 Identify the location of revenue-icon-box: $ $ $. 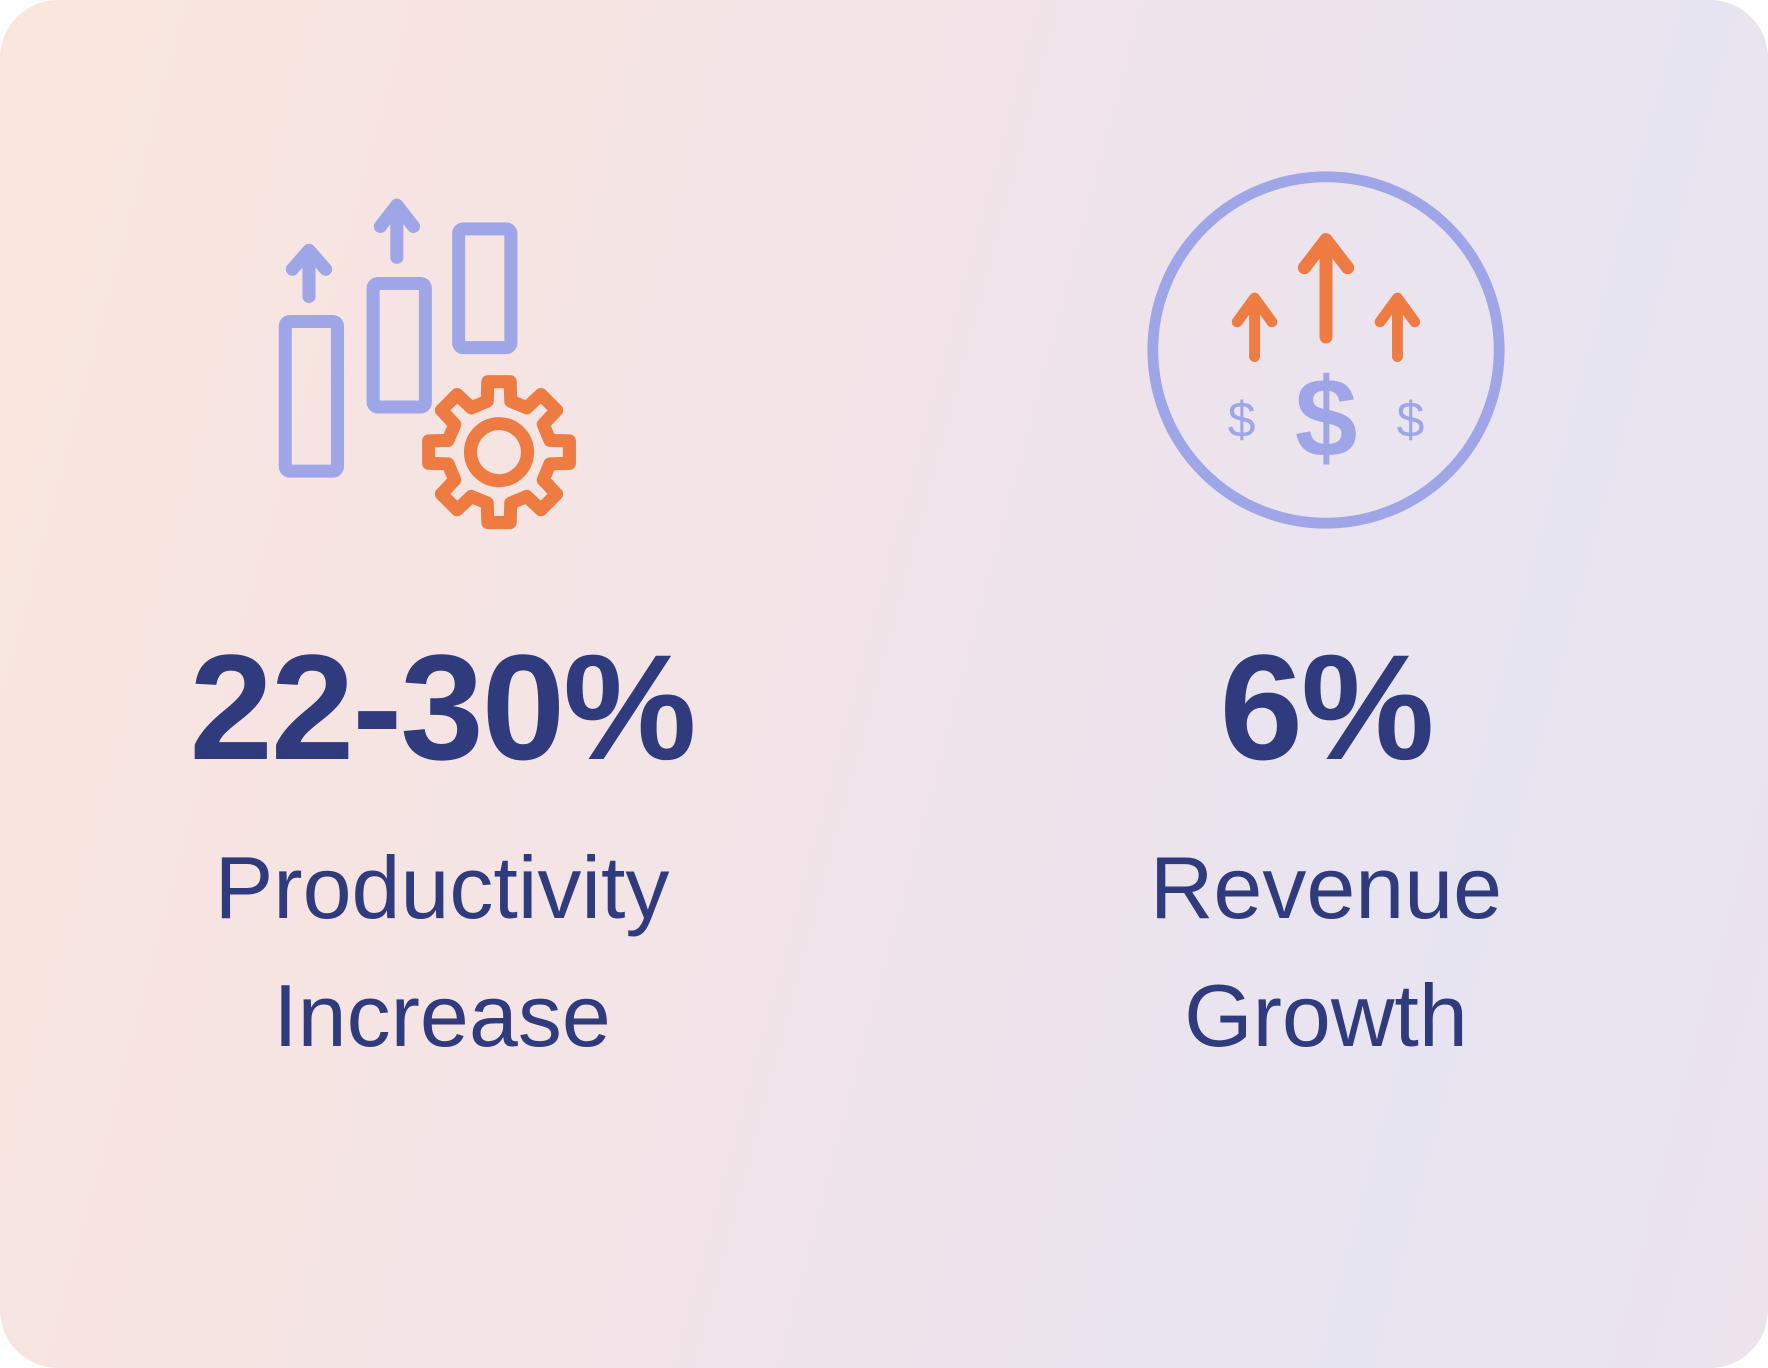
(1326, 350).